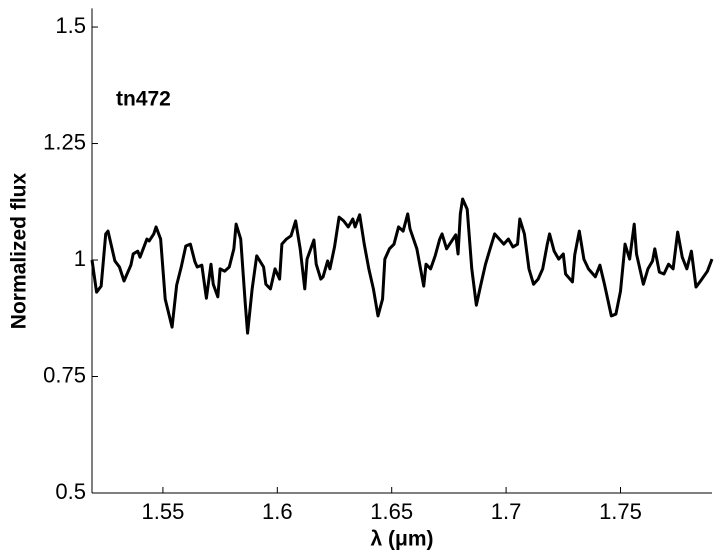 The height and width of the screenshot is (557, 717). I want to click on y-tick-label: 1.25, so click(64, 141).